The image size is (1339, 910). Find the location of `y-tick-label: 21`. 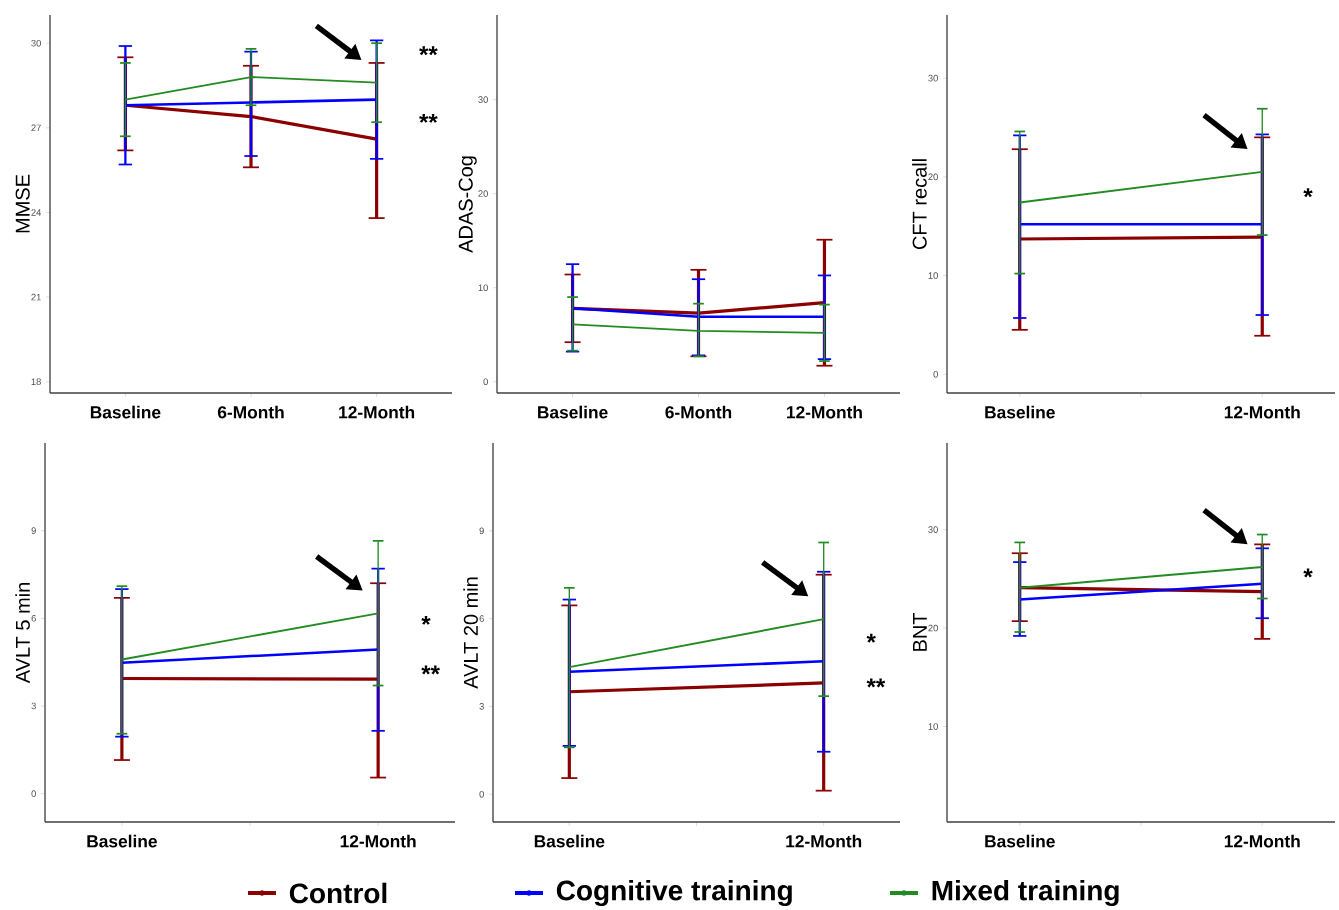

y-tick-label: 21 is located at coordinates (36, 297).